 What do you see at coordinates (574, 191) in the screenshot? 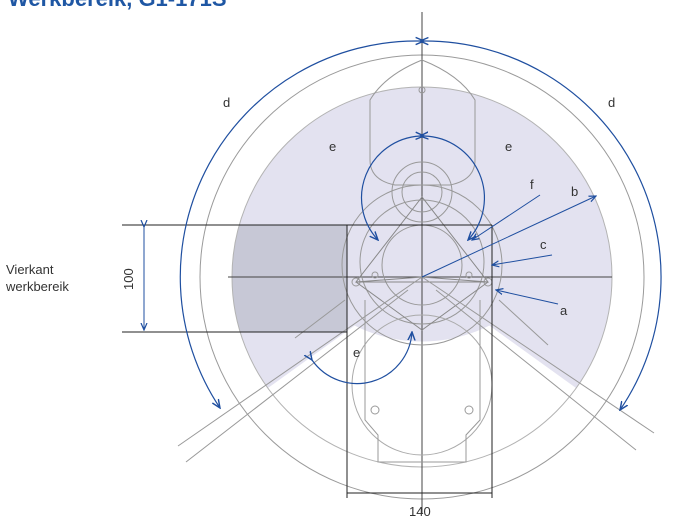
I see `label-b: b` at bounding box center [574, 191].